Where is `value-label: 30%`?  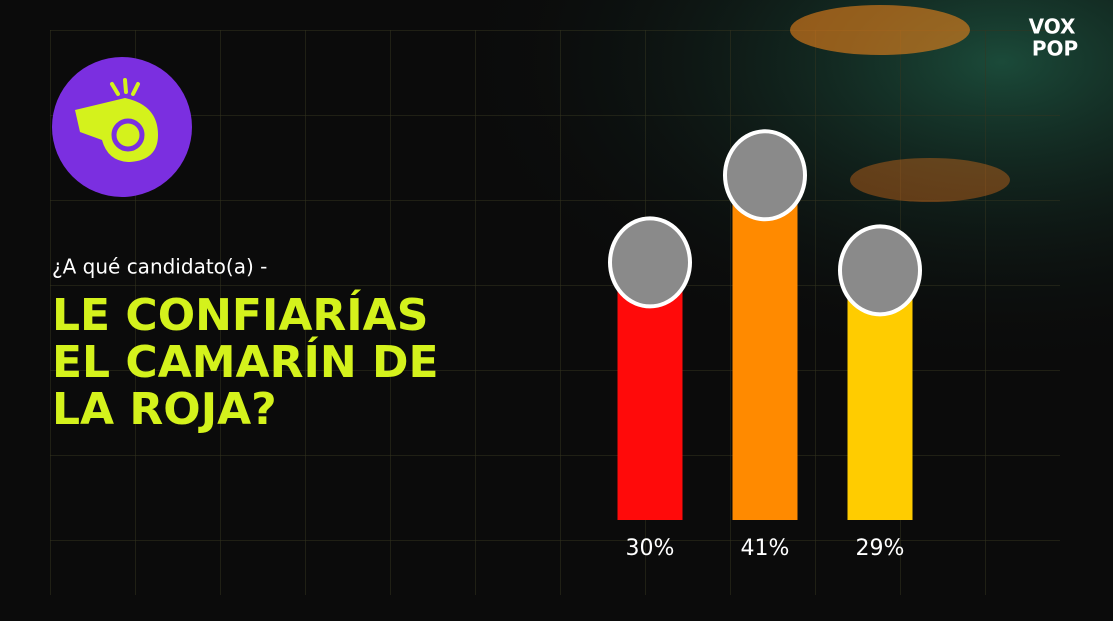
value-label: 30% is located at coordinates (650, 548).